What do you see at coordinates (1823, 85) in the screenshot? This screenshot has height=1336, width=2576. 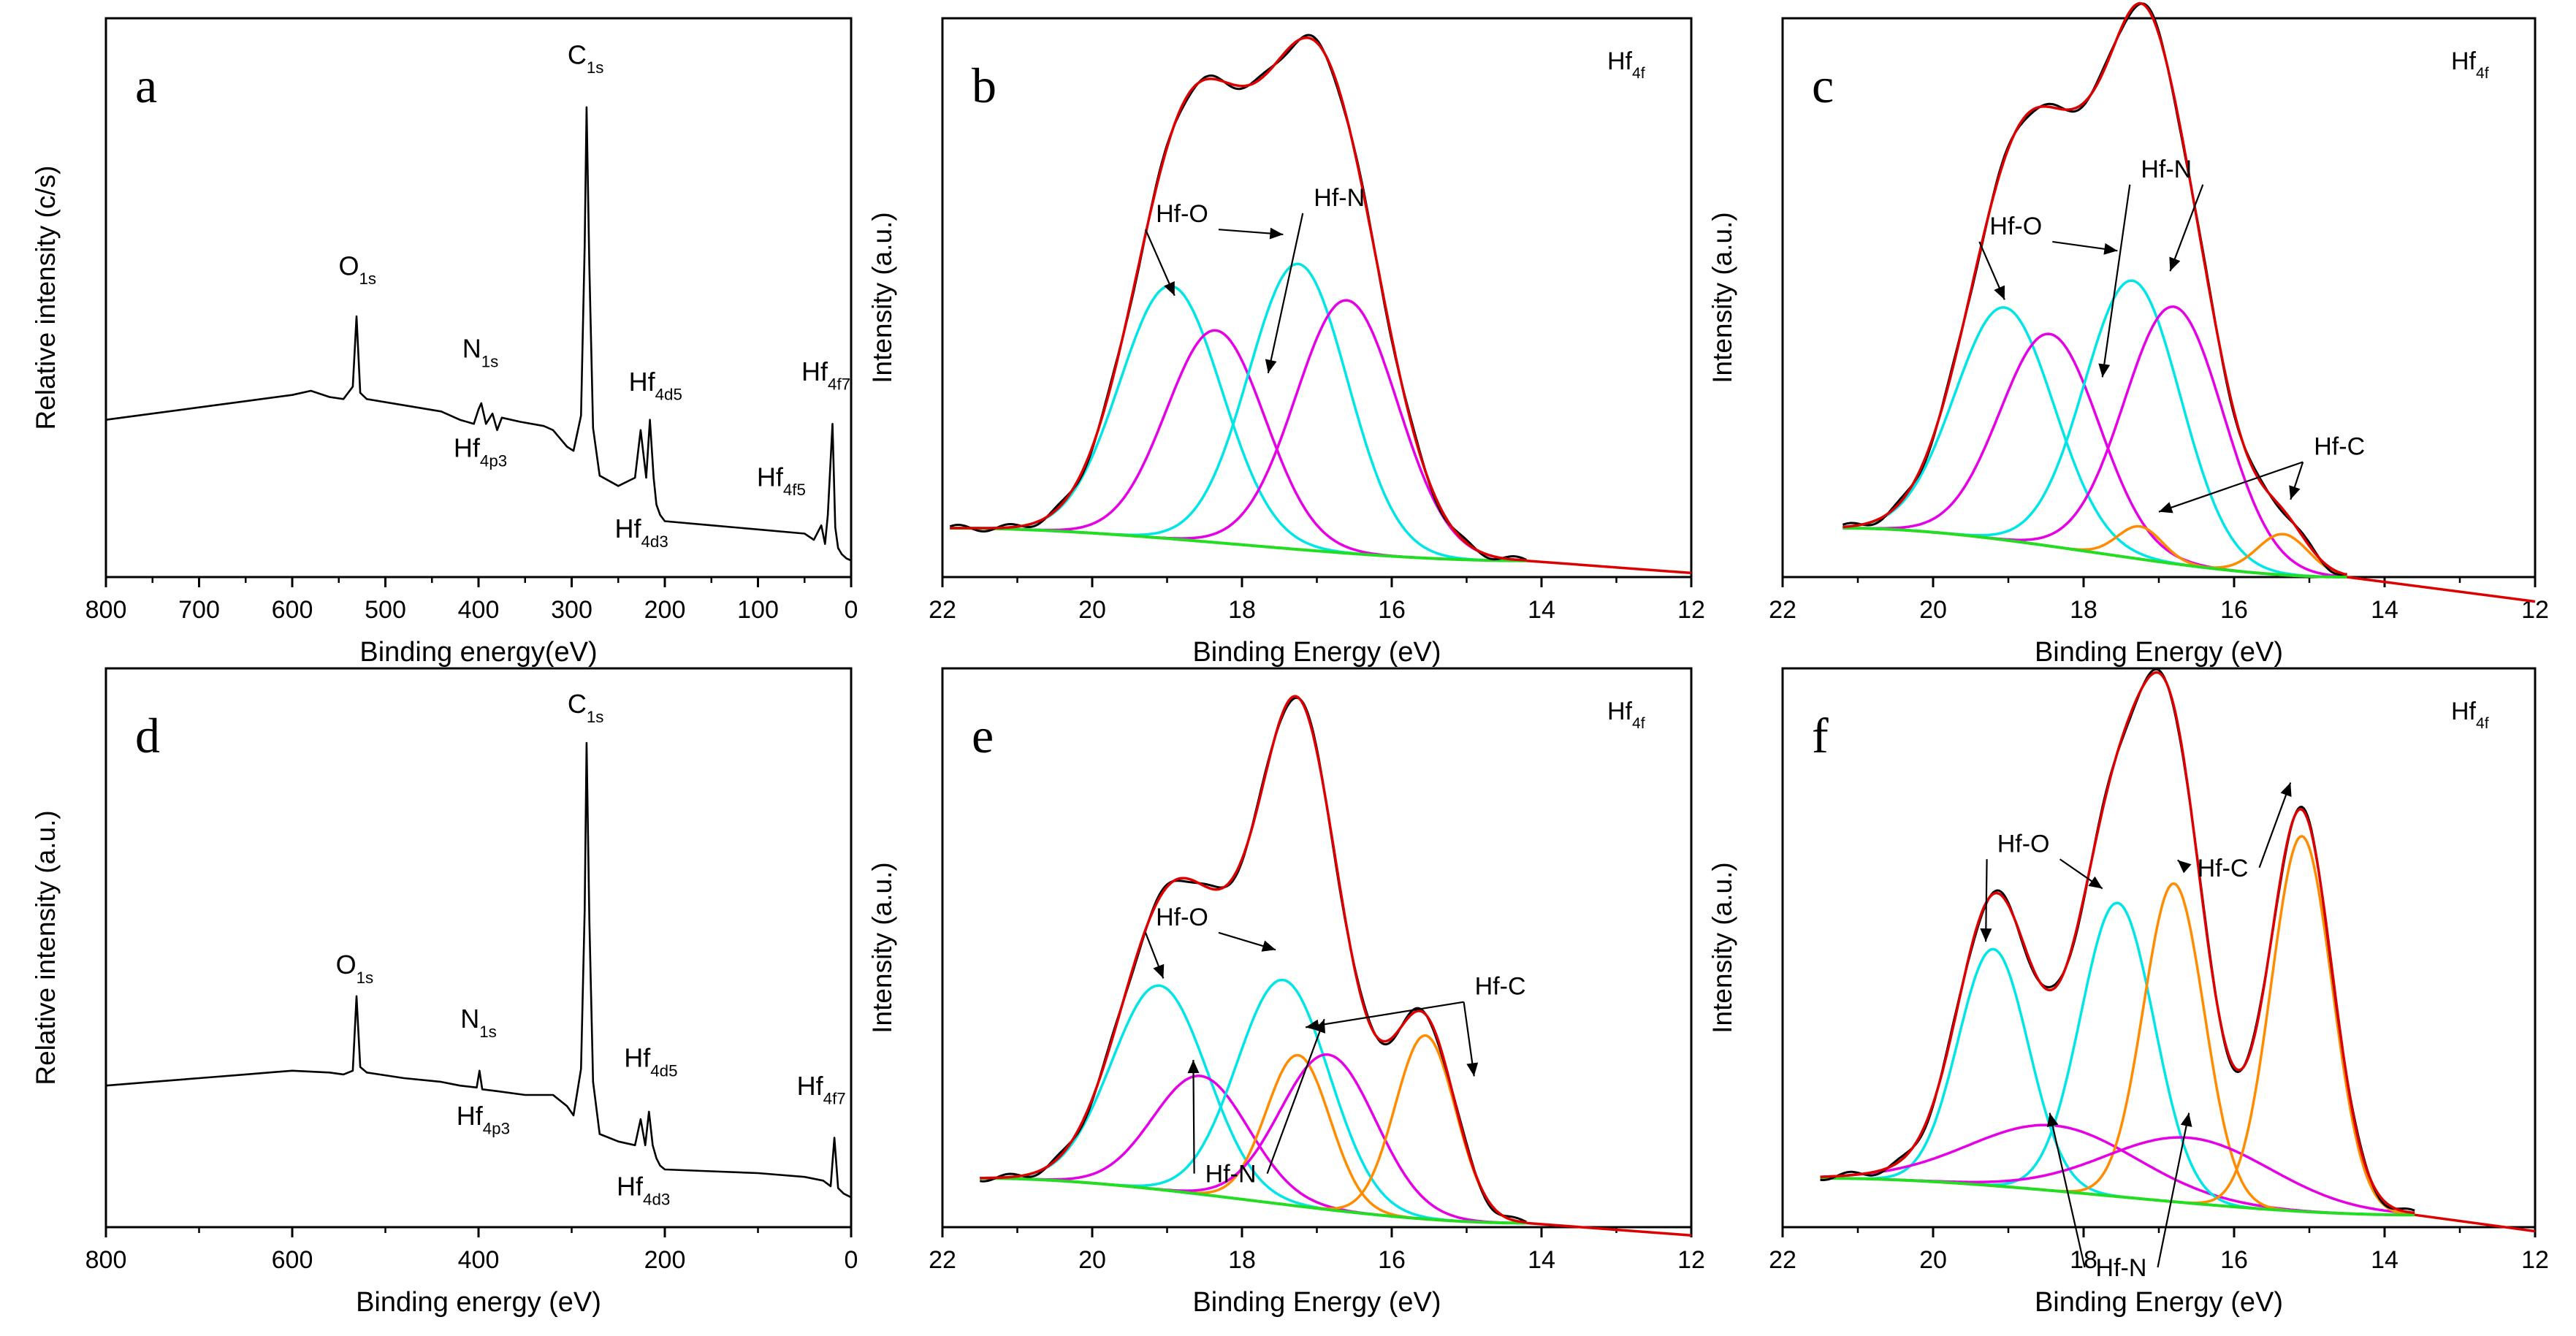 I see `panel-label: c` at bounding box center [1823, 85].